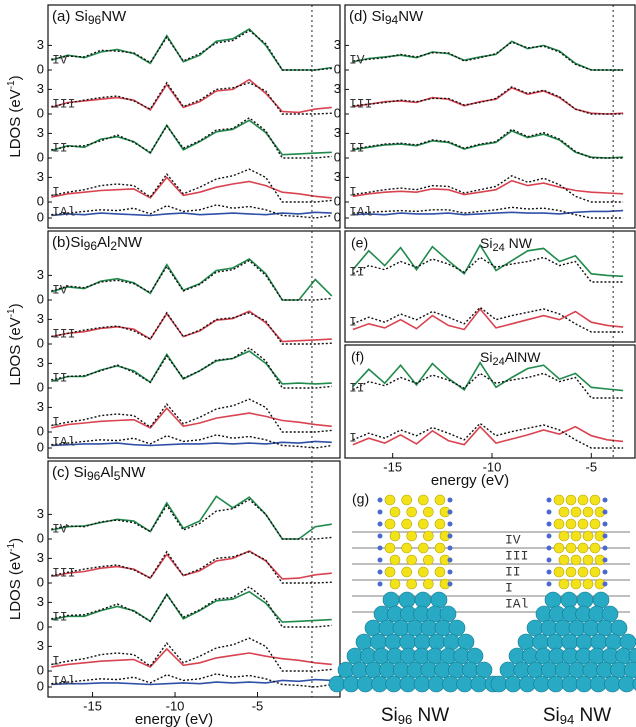  I want to click on panel-label: (e), so click(359, 243).